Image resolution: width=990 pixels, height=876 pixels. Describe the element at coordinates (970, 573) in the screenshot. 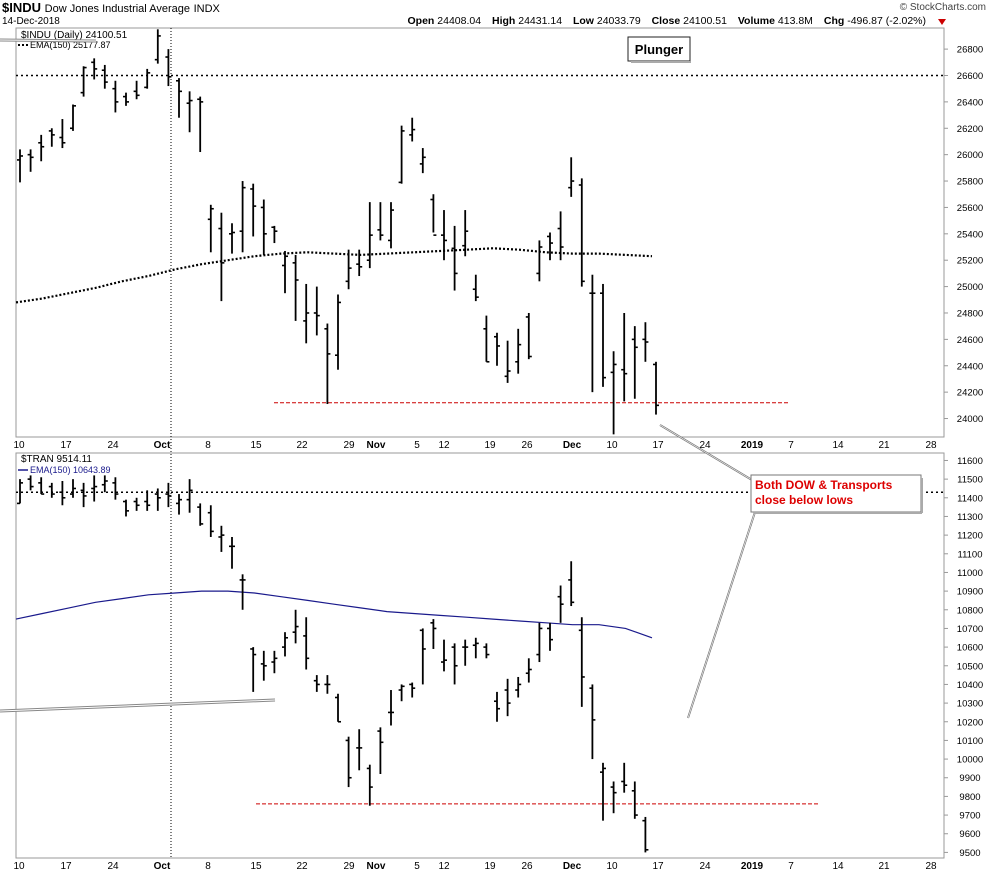

I see `y-tick-label: 11000` at that location.